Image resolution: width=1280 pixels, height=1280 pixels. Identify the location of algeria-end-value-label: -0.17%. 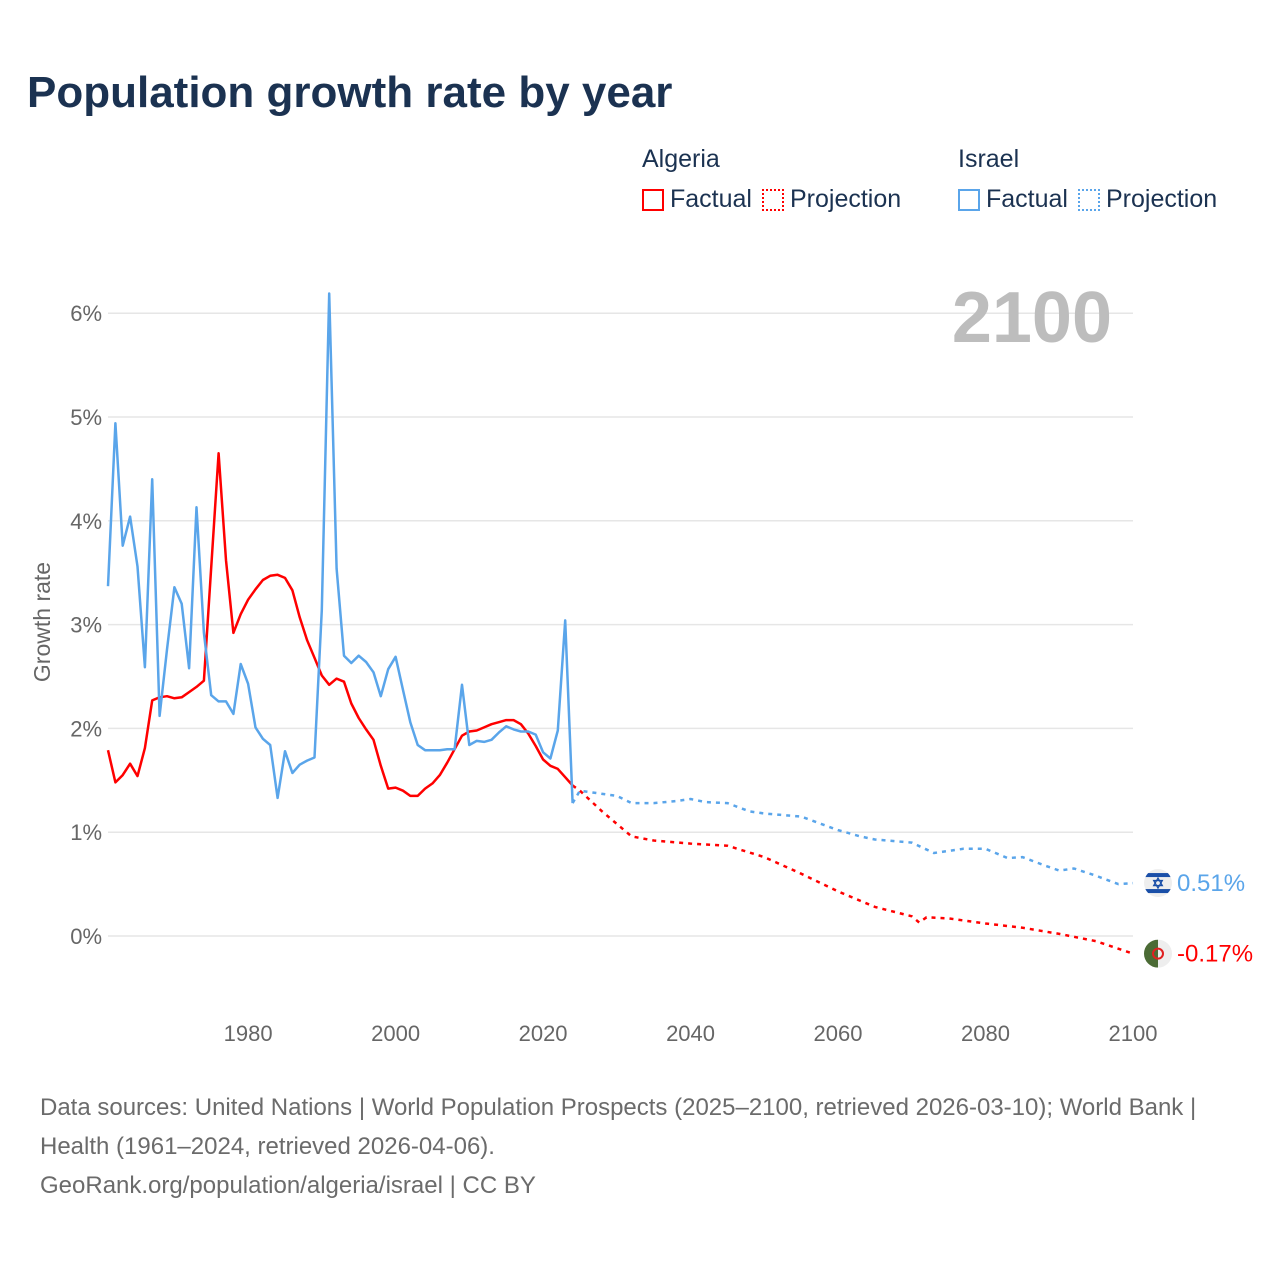
(1215, 954).